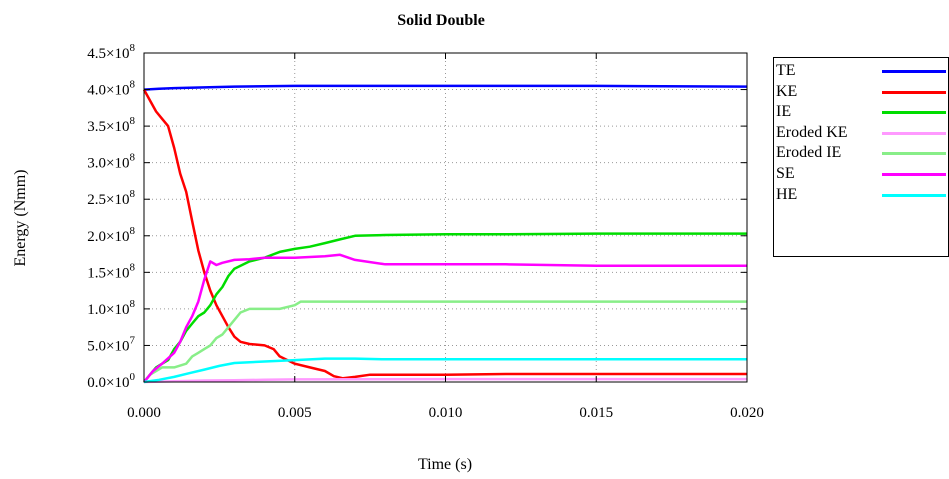 The image size is (949, 479). Describe the element at coordinates (111, 308) in the screenshot. I see `y-tick-label: 1.0×10⁸` at that location.